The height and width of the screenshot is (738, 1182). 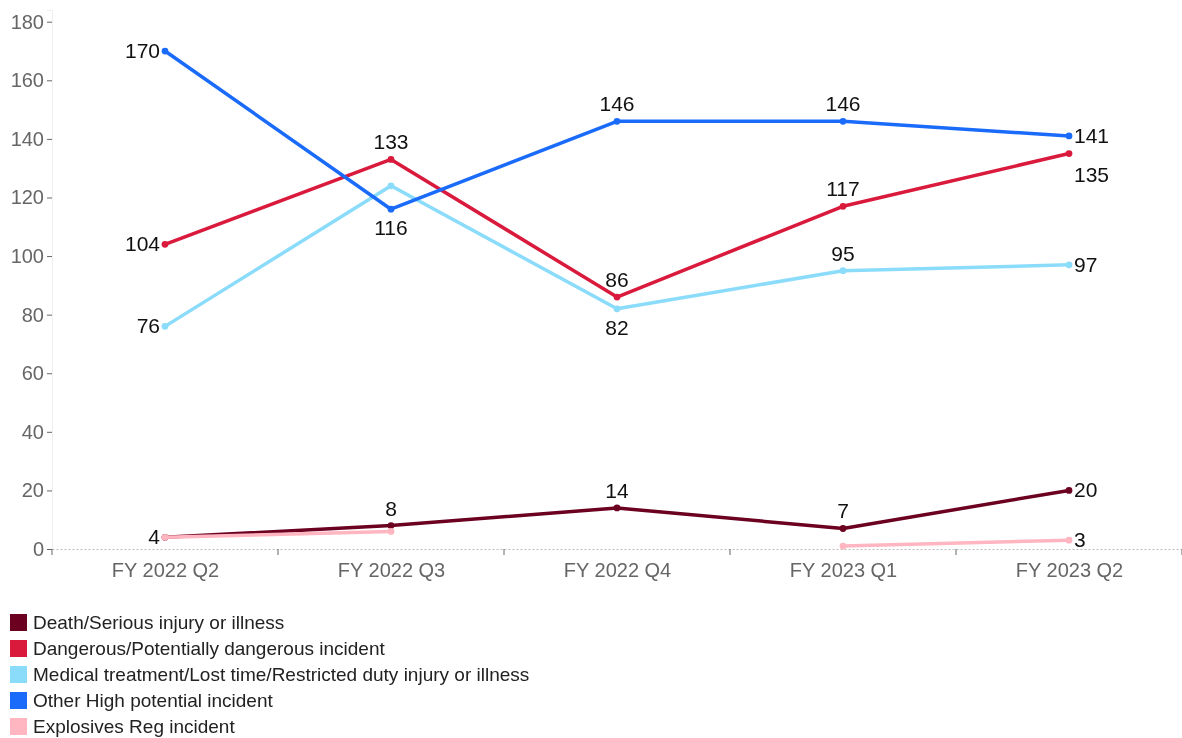 What do you see at coordinates (153, 700) in the screenshot?
I see `legend-label: Other High potential incident` at bounding box center [153, 700].